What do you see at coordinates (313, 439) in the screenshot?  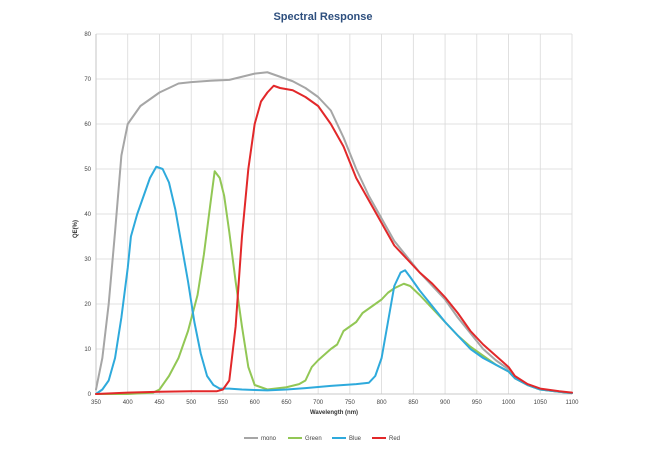 I see `legend-label-green: Green` at bounding box center [313, 439].